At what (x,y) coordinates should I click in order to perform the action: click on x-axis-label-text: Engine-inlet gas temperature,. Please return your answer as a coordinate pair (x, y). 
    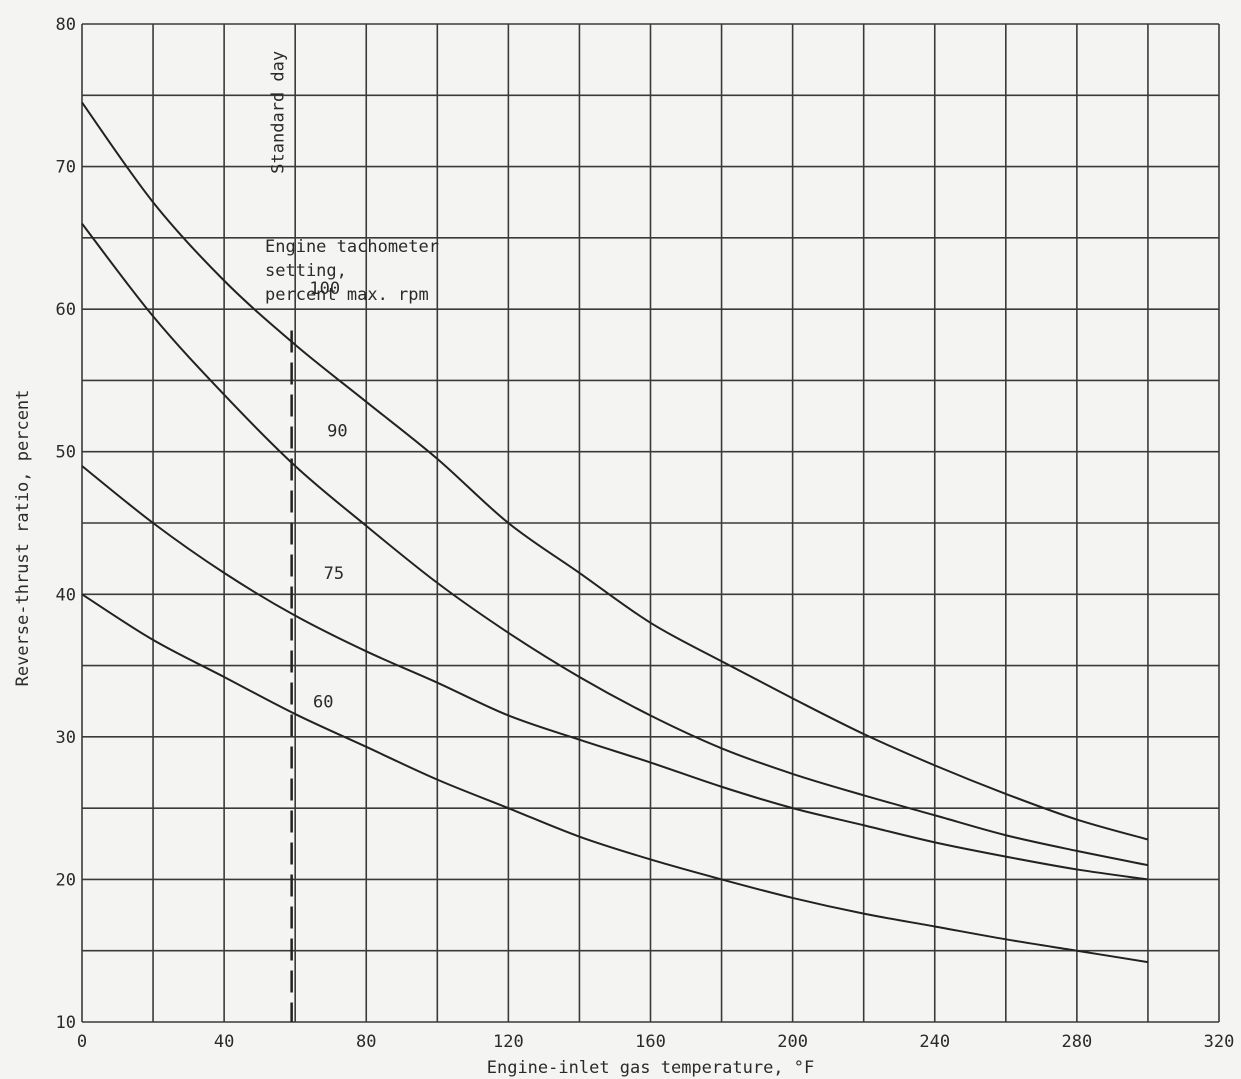
    Looking at the image, I should click on (640, 1068).